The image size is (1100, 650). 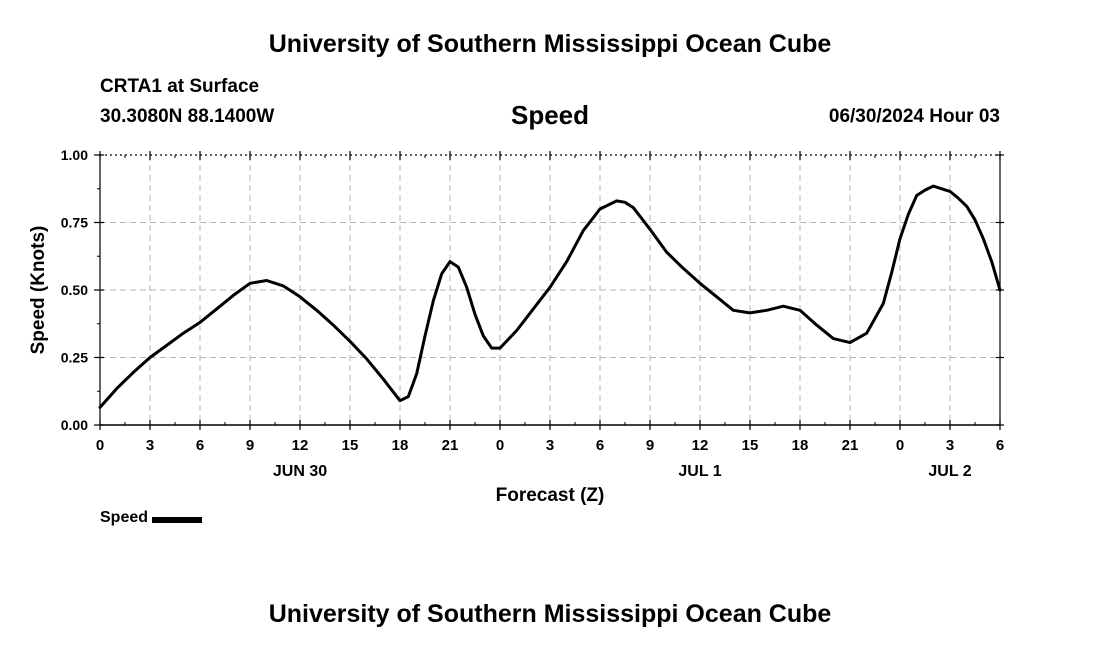 What do you see at coordinates (74, 358) in the screenshot?
I see `y-tick-label: 0.25` at bounding box center [74, 358].